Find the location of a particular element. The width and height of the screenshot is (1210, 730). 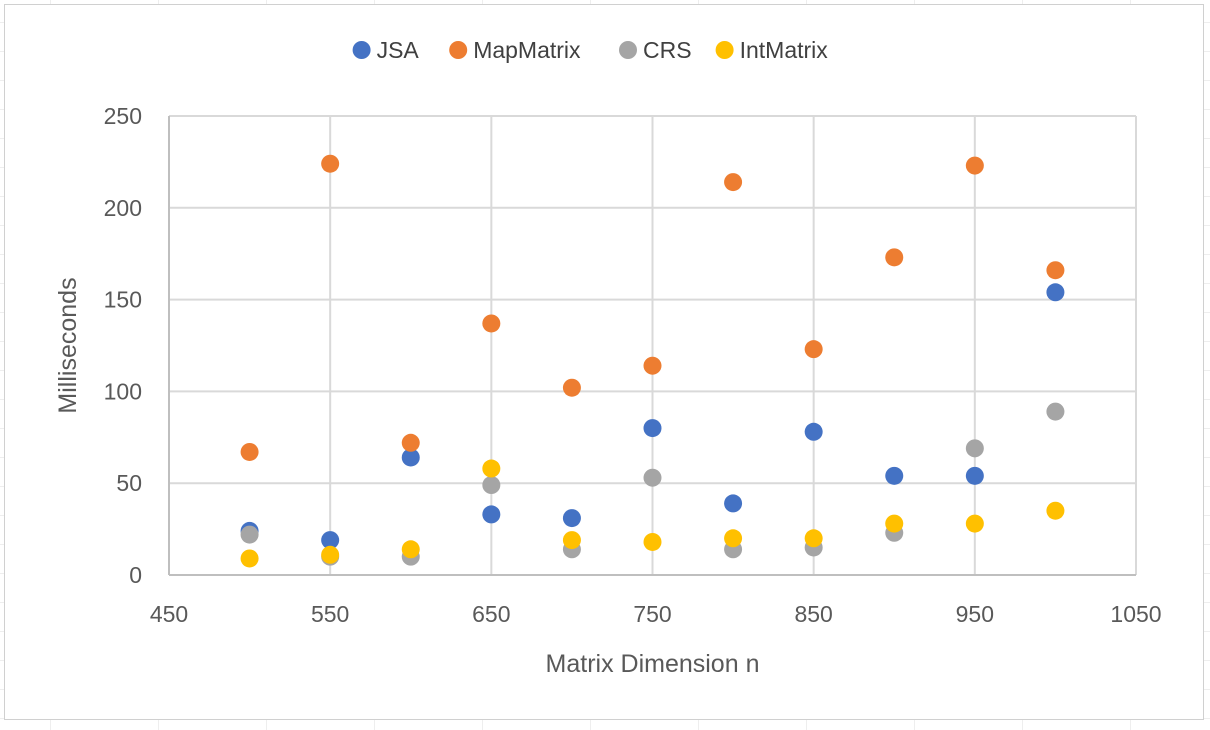

y-tick-label: 250 is located at coordinates (123, 116).